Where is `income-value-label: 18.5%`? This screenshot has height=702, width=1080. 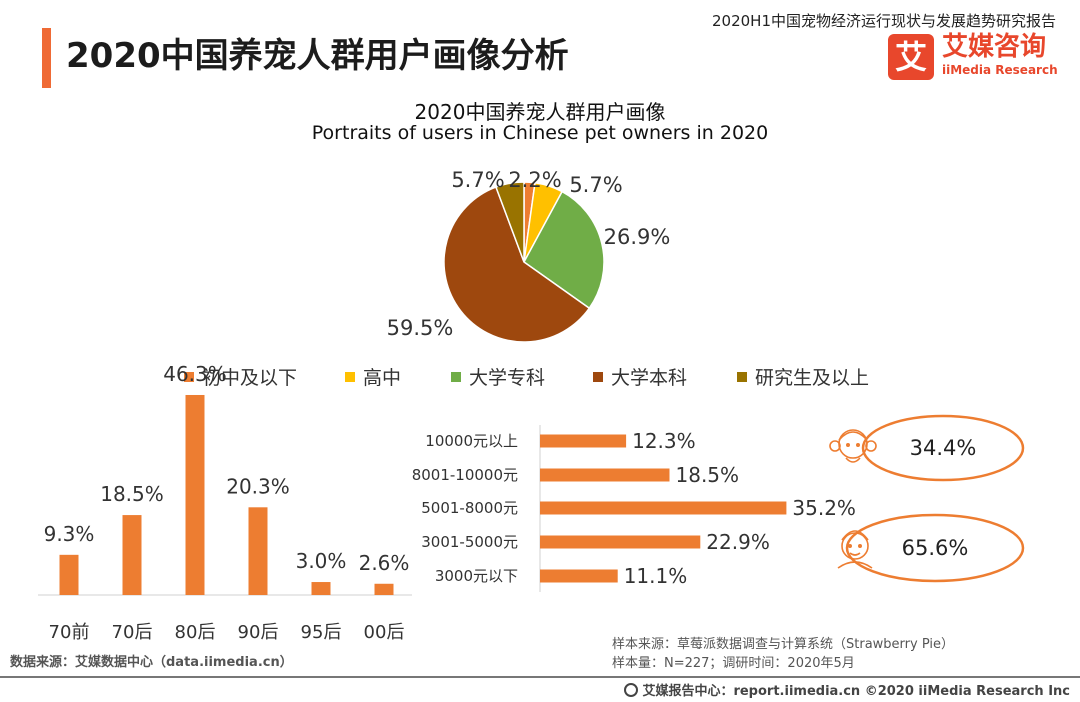 income-value-label: 18.5% is located at coordinates (708, 475).